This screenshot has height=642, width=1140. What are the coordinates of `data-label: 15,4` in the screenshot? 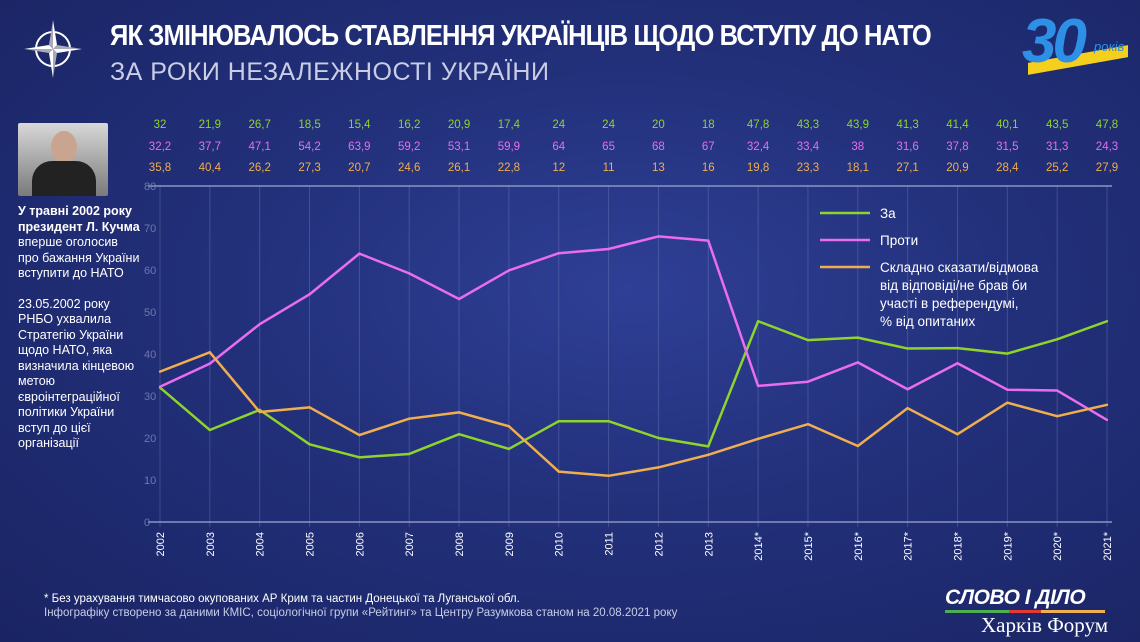 It's located at (359, 125).